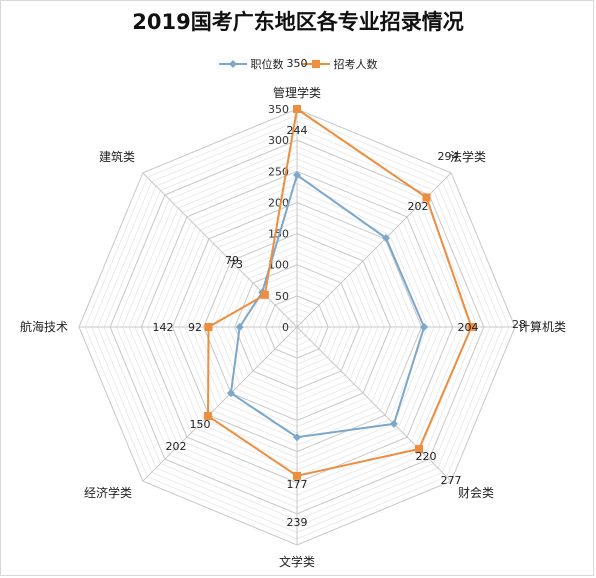 The height and width of the screenshot is (578, 596). Describe the element at coordinates (315, 64) in the screenshot. I see `legend-swatch-applicants` at that location.